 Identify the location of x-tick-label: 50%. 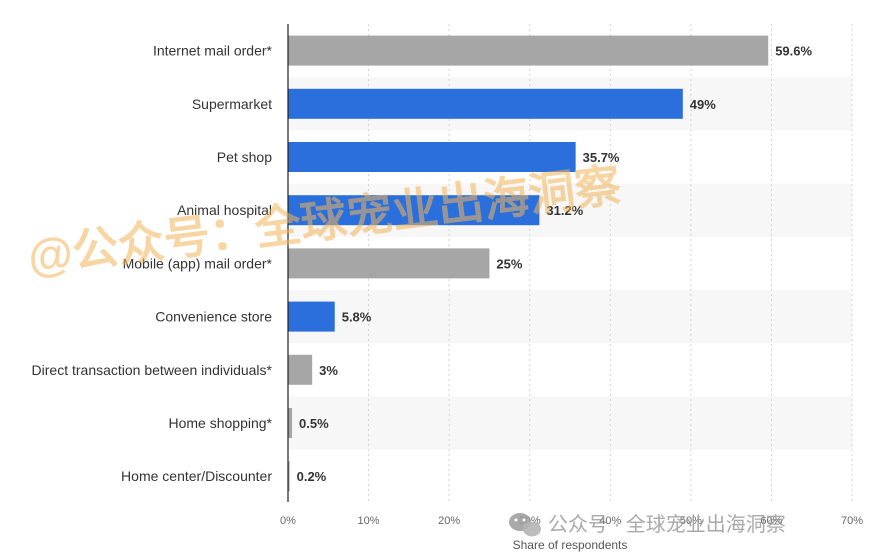
(691, 521).